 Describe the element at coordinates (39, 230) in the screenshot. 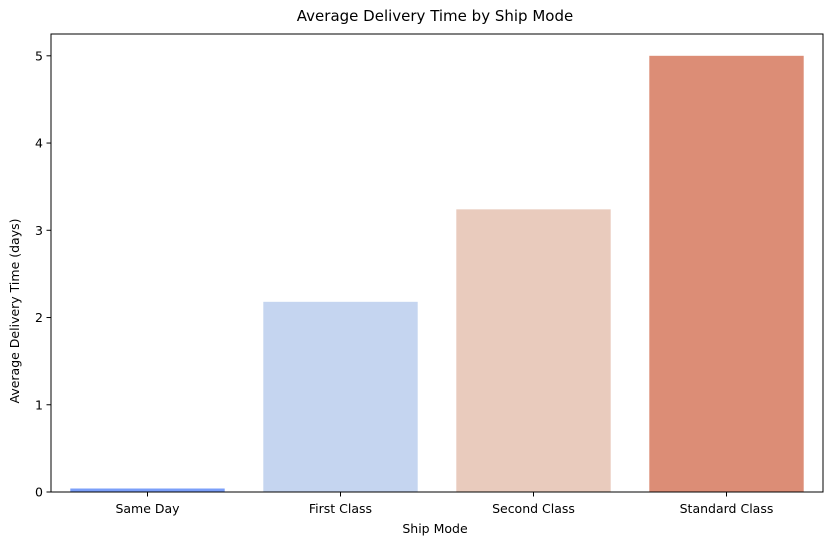

I see `y-tick-label: 3` at that location.